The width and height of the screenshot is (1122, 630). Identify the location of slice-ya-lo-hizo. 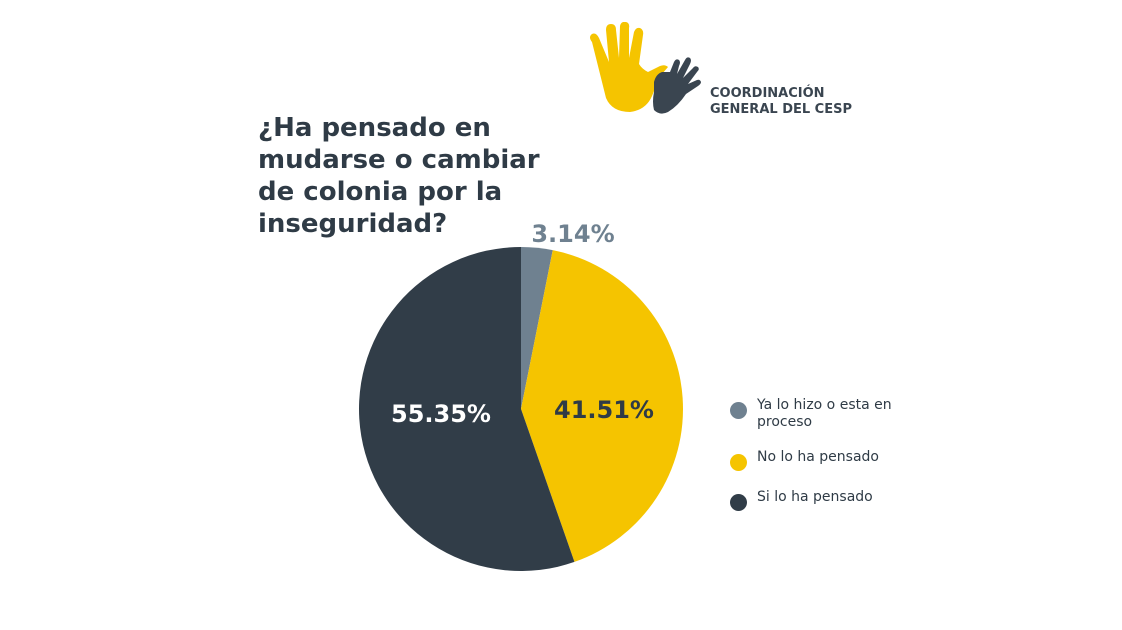
(537, 328).